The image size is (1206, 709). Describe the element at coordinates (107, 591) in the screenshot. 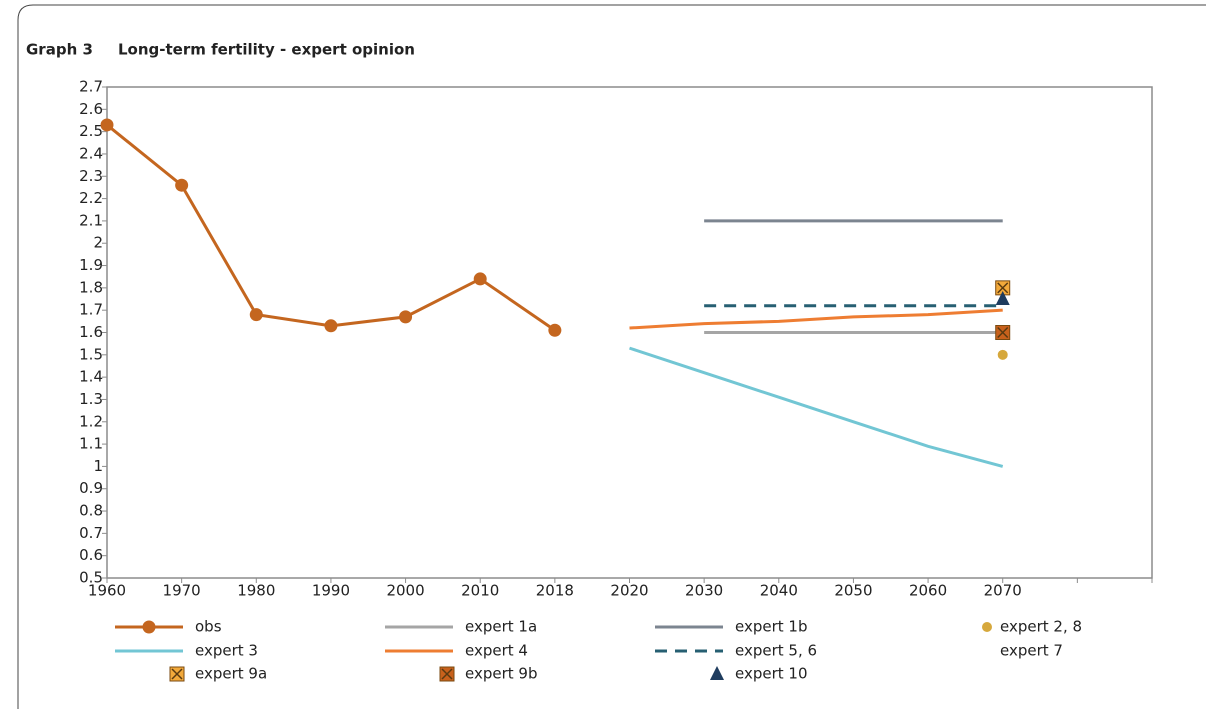

I see `x-tick-label: 1960` at that location.